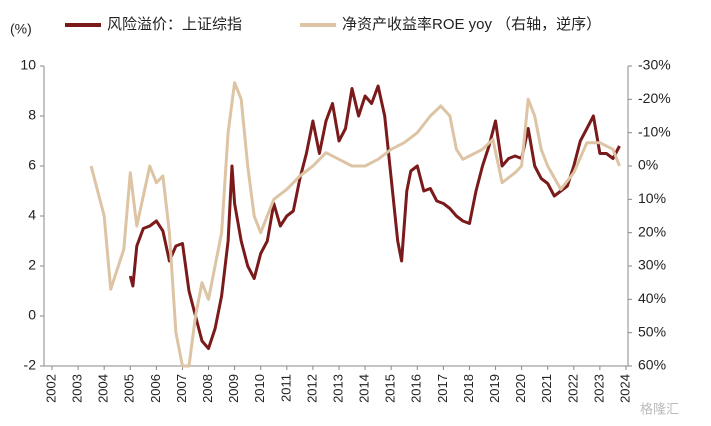 Image resolution: width=711 pixels, height=426 pixels. Describe the element at coordinates (285, 388) in the screenshot. I see `x-tick-label: 2011` at that location.